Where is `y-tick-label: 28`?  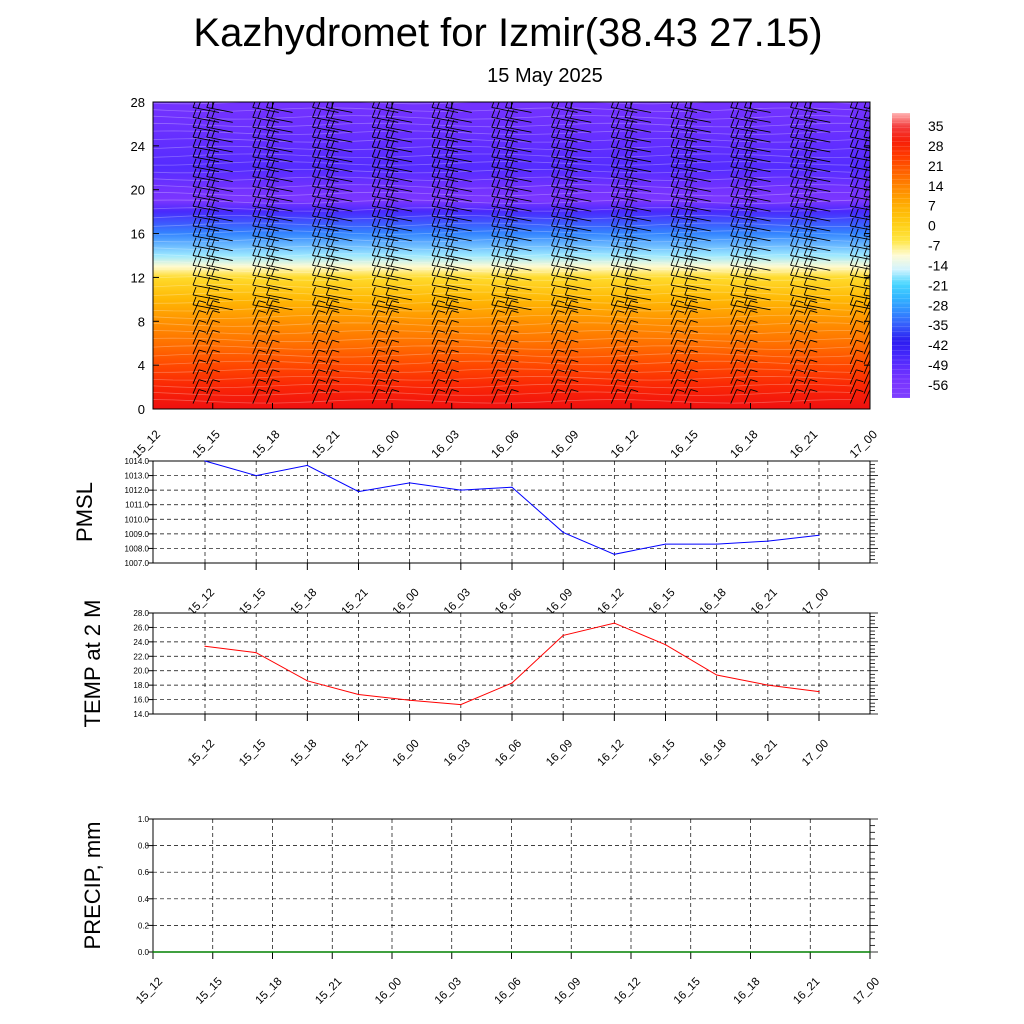 y-tick-label: 28 is located at coordinates (138, 102).